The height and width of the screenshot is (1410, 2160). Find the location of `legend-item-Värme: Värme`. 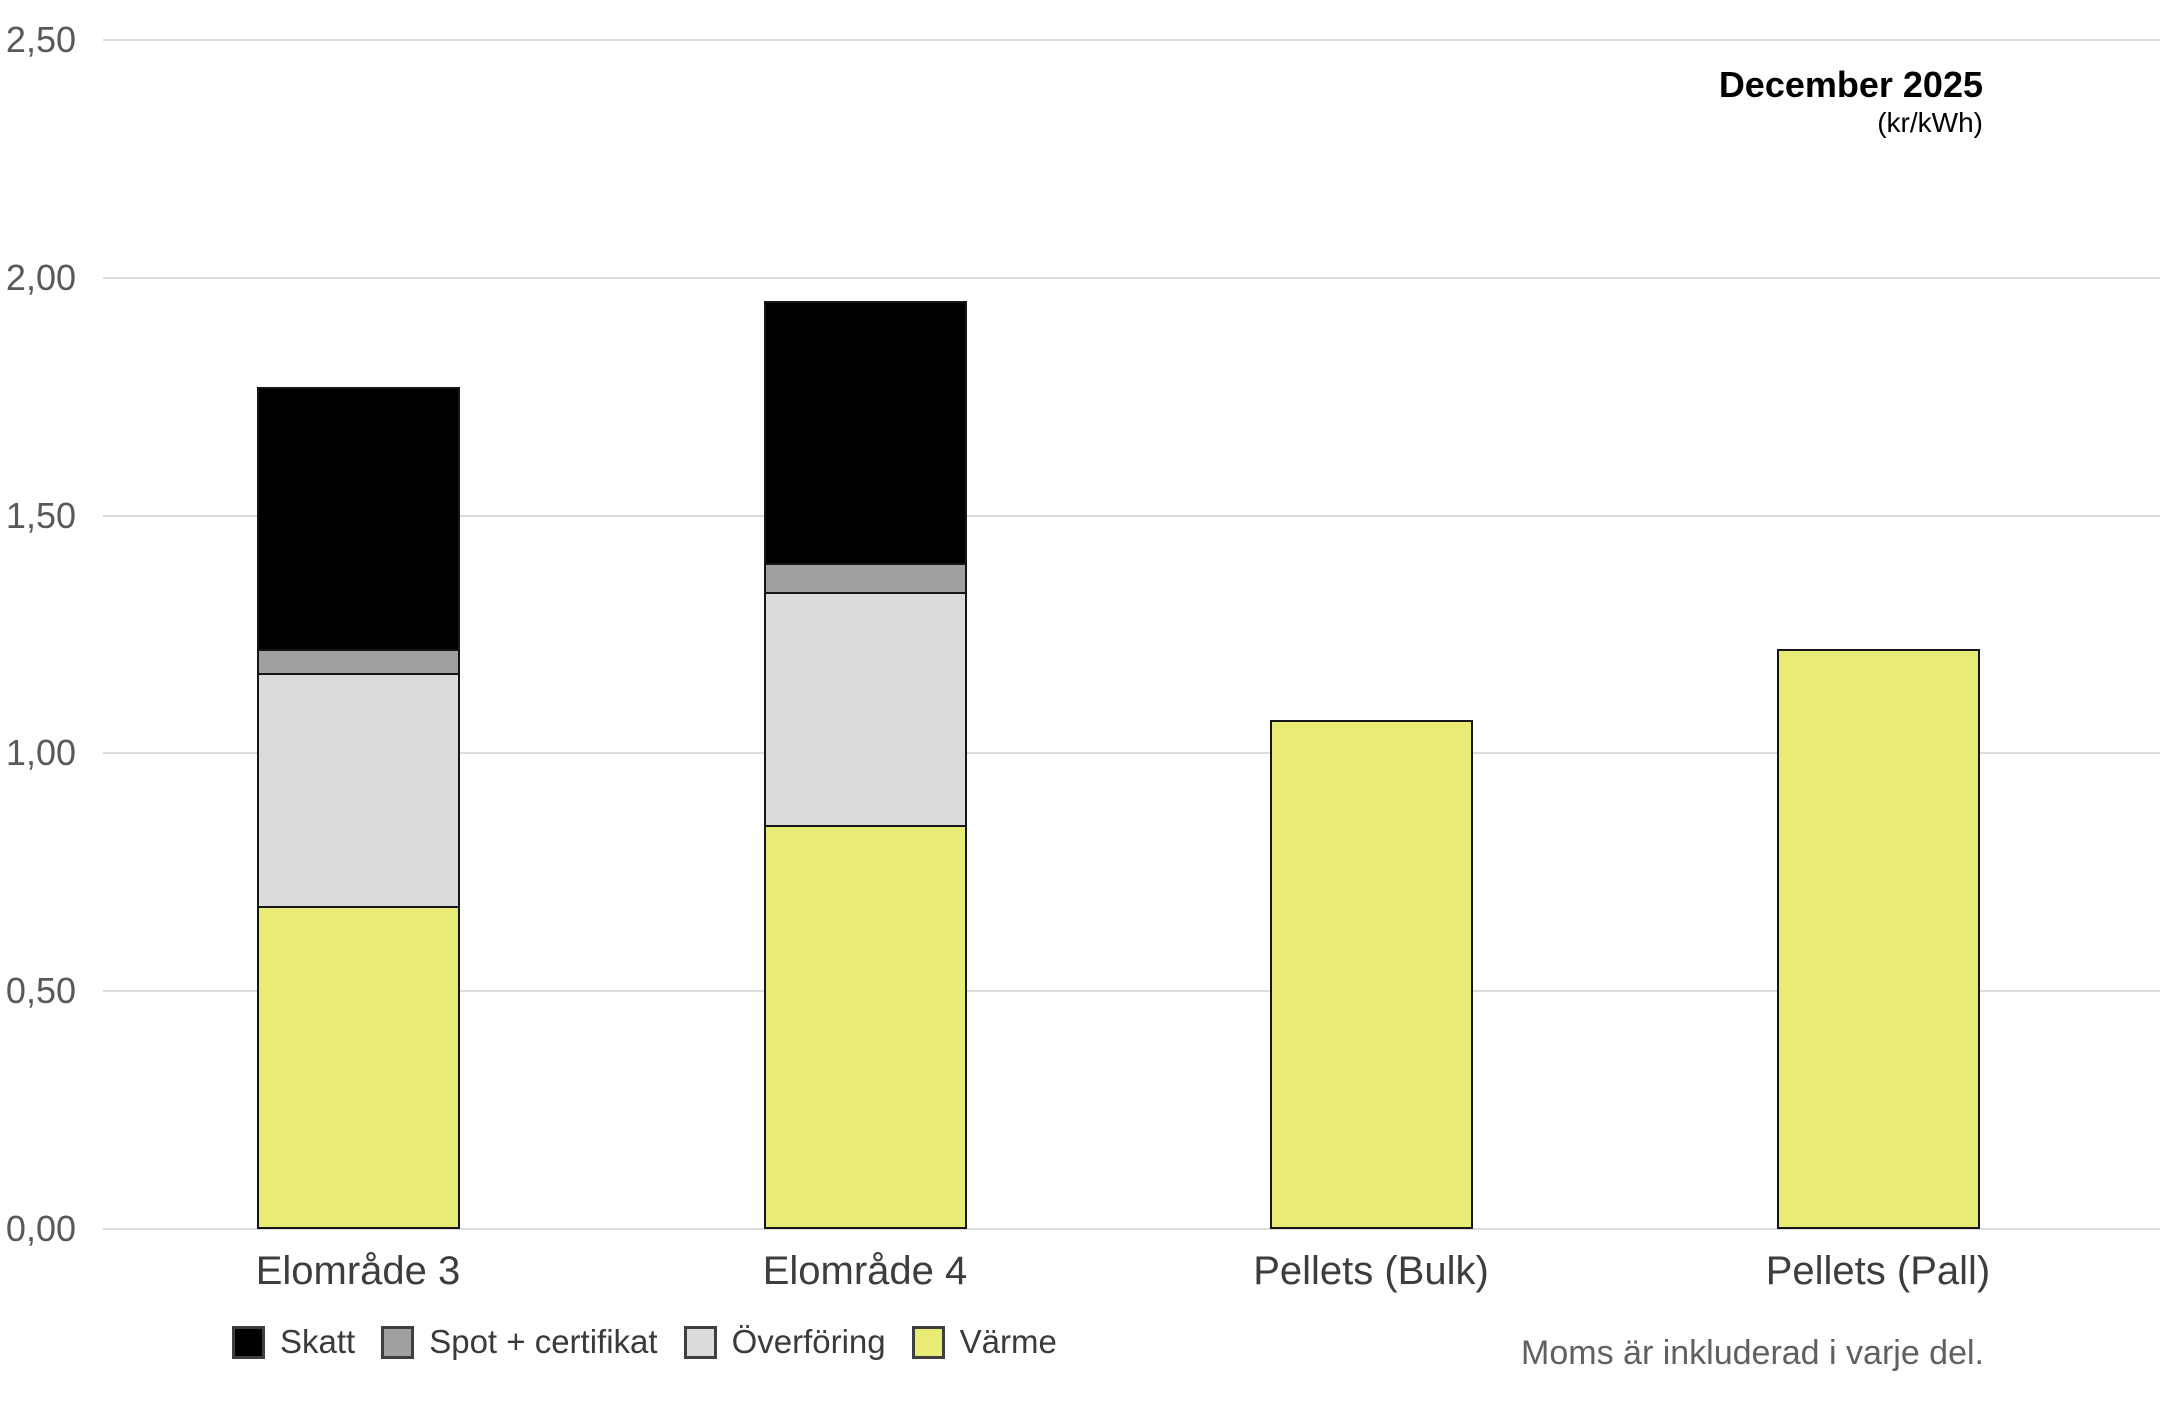

legend-item-Värme: Värme is located at coordinates (984, 1342).